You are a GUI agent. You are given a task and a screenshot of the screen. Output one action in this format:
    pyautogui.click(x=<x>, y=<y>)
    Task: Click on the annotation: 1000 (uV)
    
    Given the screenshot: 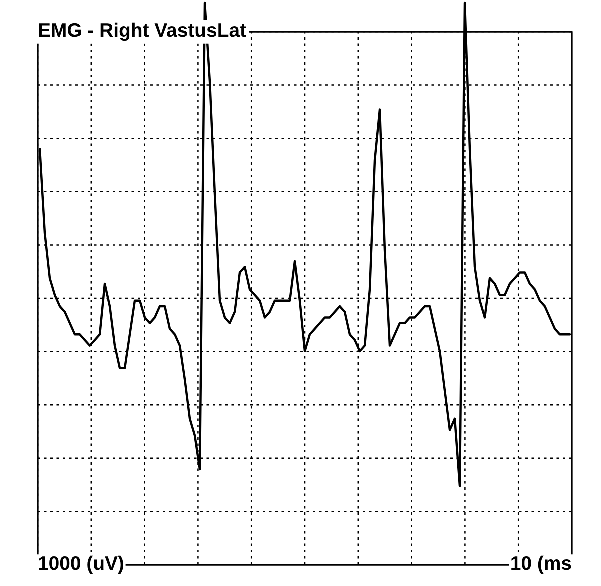 What is the action you would take?
    pyautogui.click(x=81, y=565)
    